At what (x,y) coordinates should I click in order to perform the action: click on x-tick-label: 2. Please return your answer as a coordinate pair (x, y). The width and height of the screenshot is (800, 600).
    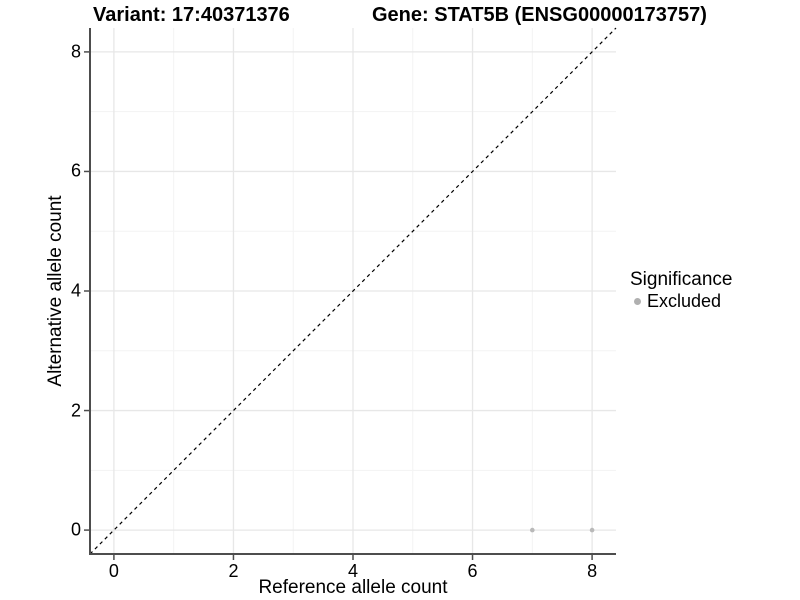
    Looking at the image, I should click on (233, 571).